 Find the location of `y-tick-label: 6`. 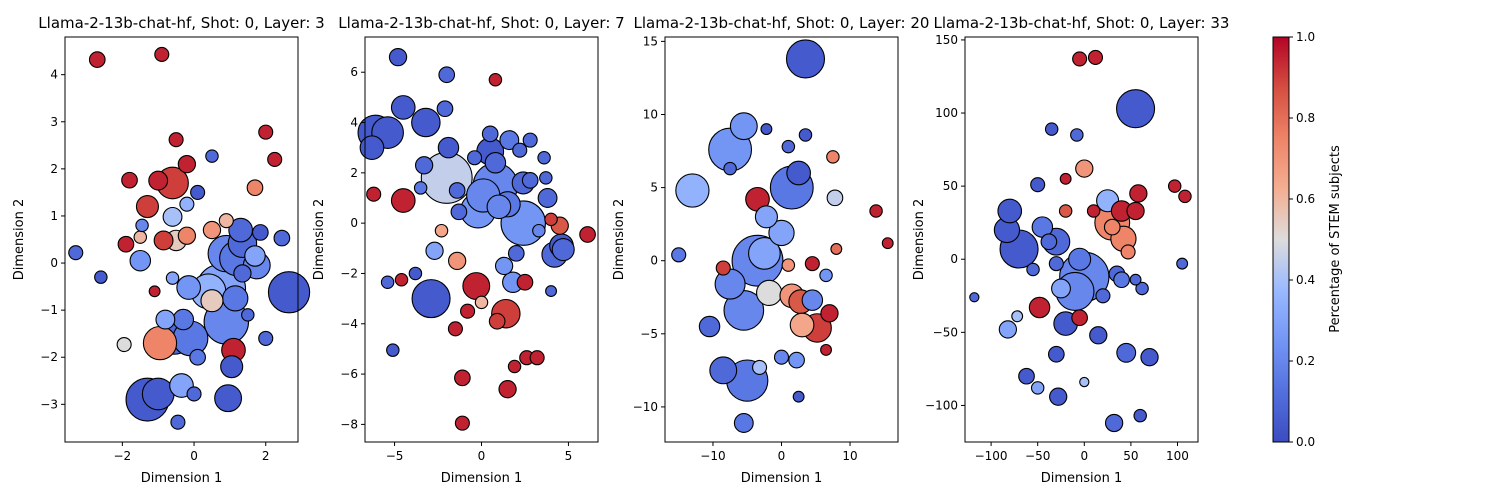

y-tick-label: 6 is located at coordinates (354, 72).